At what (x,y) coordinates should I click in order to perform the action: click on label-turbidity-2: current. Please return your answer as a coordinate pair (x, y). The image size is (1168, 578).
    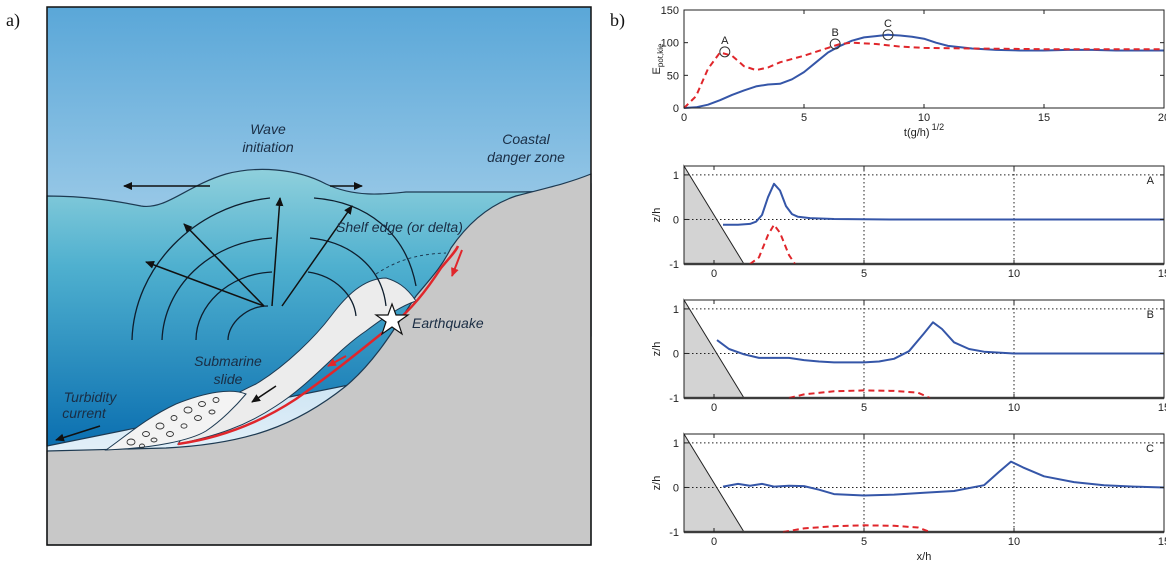
    Looking at the image, I should click on (84, 413).